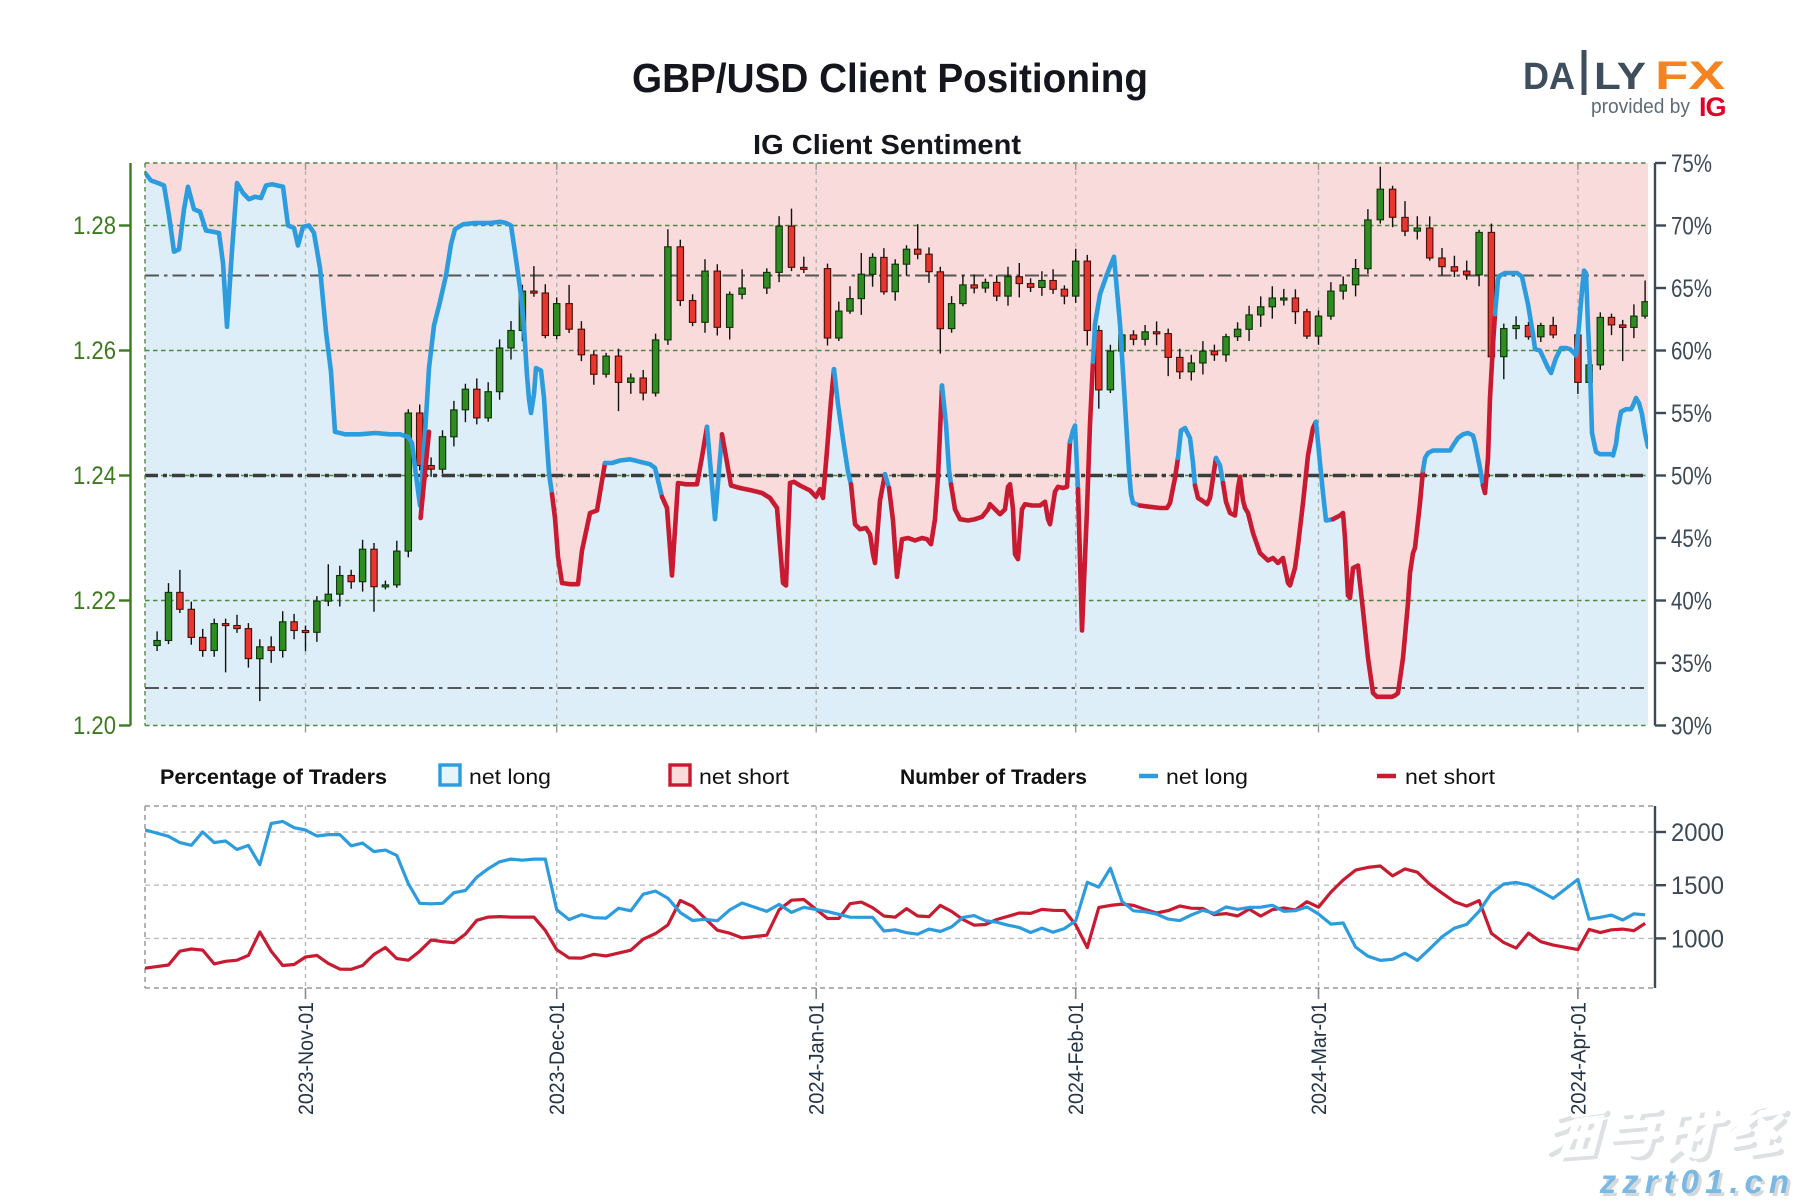  What do you see at coordinates (1640, 107) in the screenshot?
I see `svg-text: provided by` at bounding box center [1640, 107].